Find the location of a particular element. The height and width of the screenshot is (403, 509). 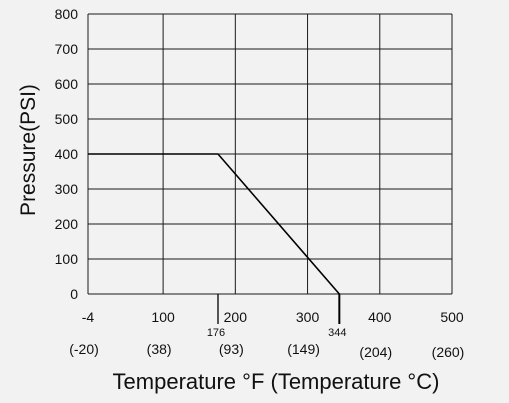

x-tick-celsius-label: (204) is located at coordinates (375, 352).